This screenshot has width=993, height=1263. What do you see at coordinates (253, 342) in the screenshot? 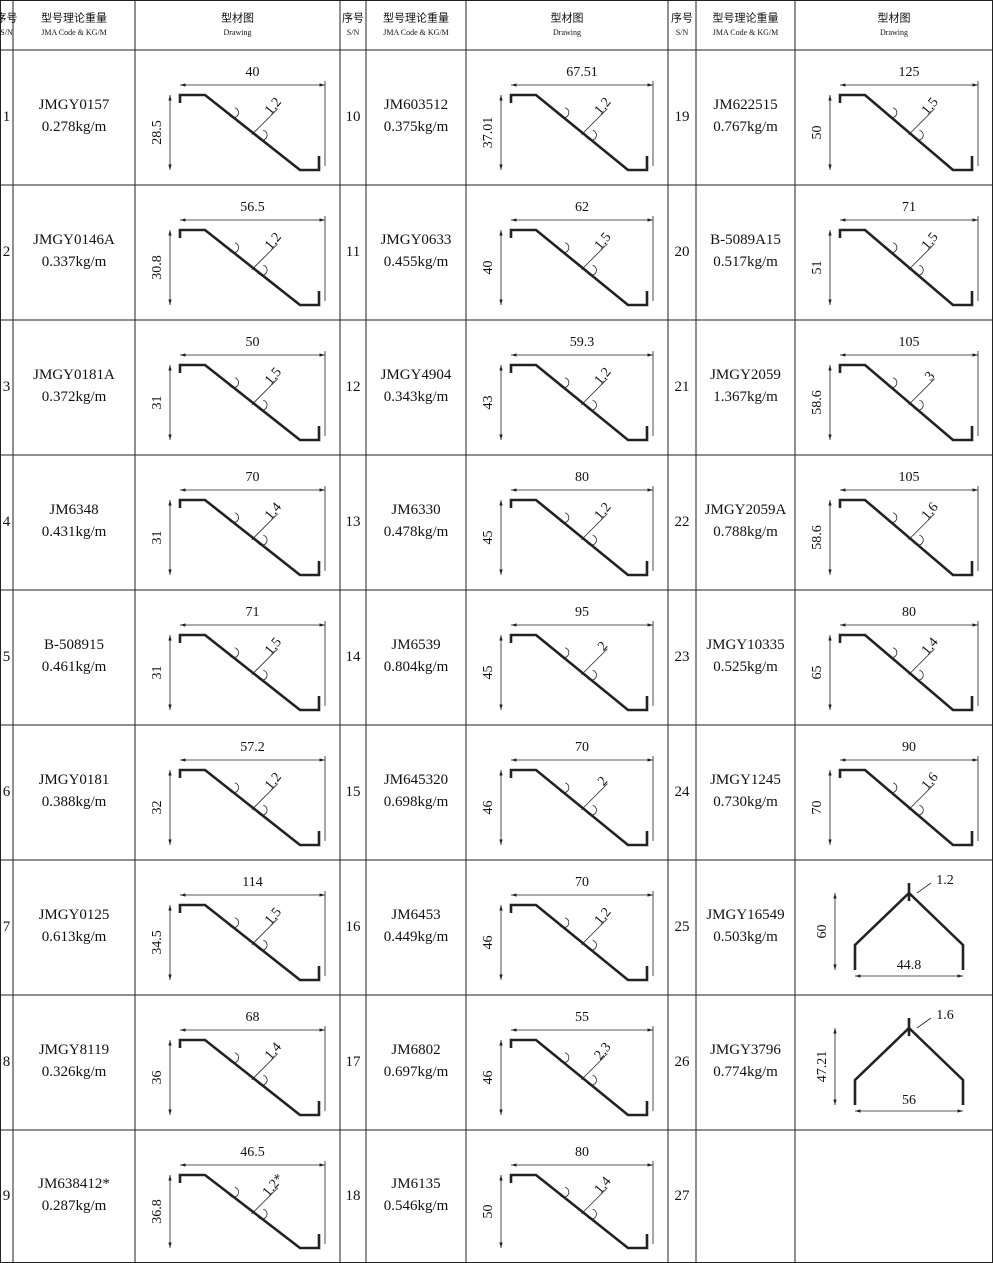
I see `width-label: 50` at bounding box center [253, 342].